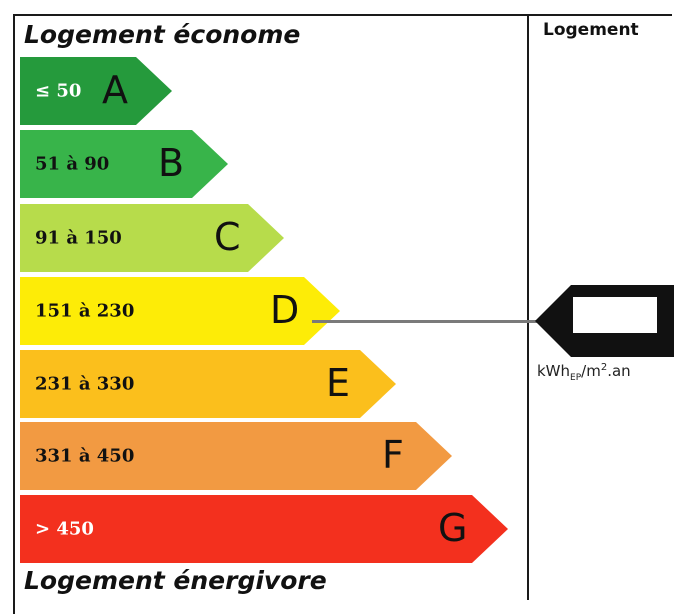  Describe the element at coordinates (227, 237) in the screenshot. I see `class-letter: C` at that location.